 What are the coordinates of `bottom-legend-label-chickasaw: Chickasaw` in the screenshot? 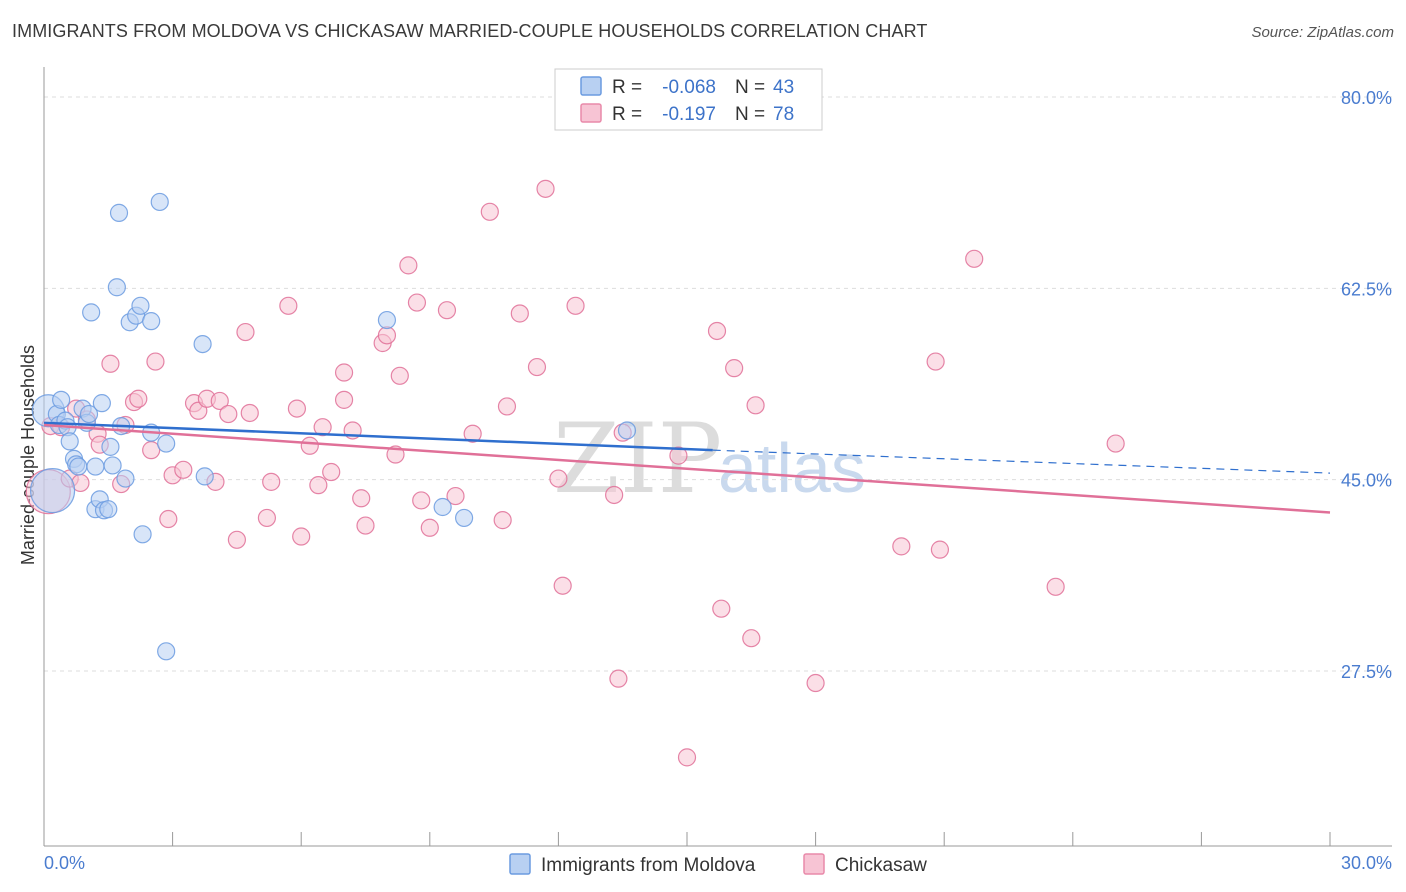 It's located at (881, 865).